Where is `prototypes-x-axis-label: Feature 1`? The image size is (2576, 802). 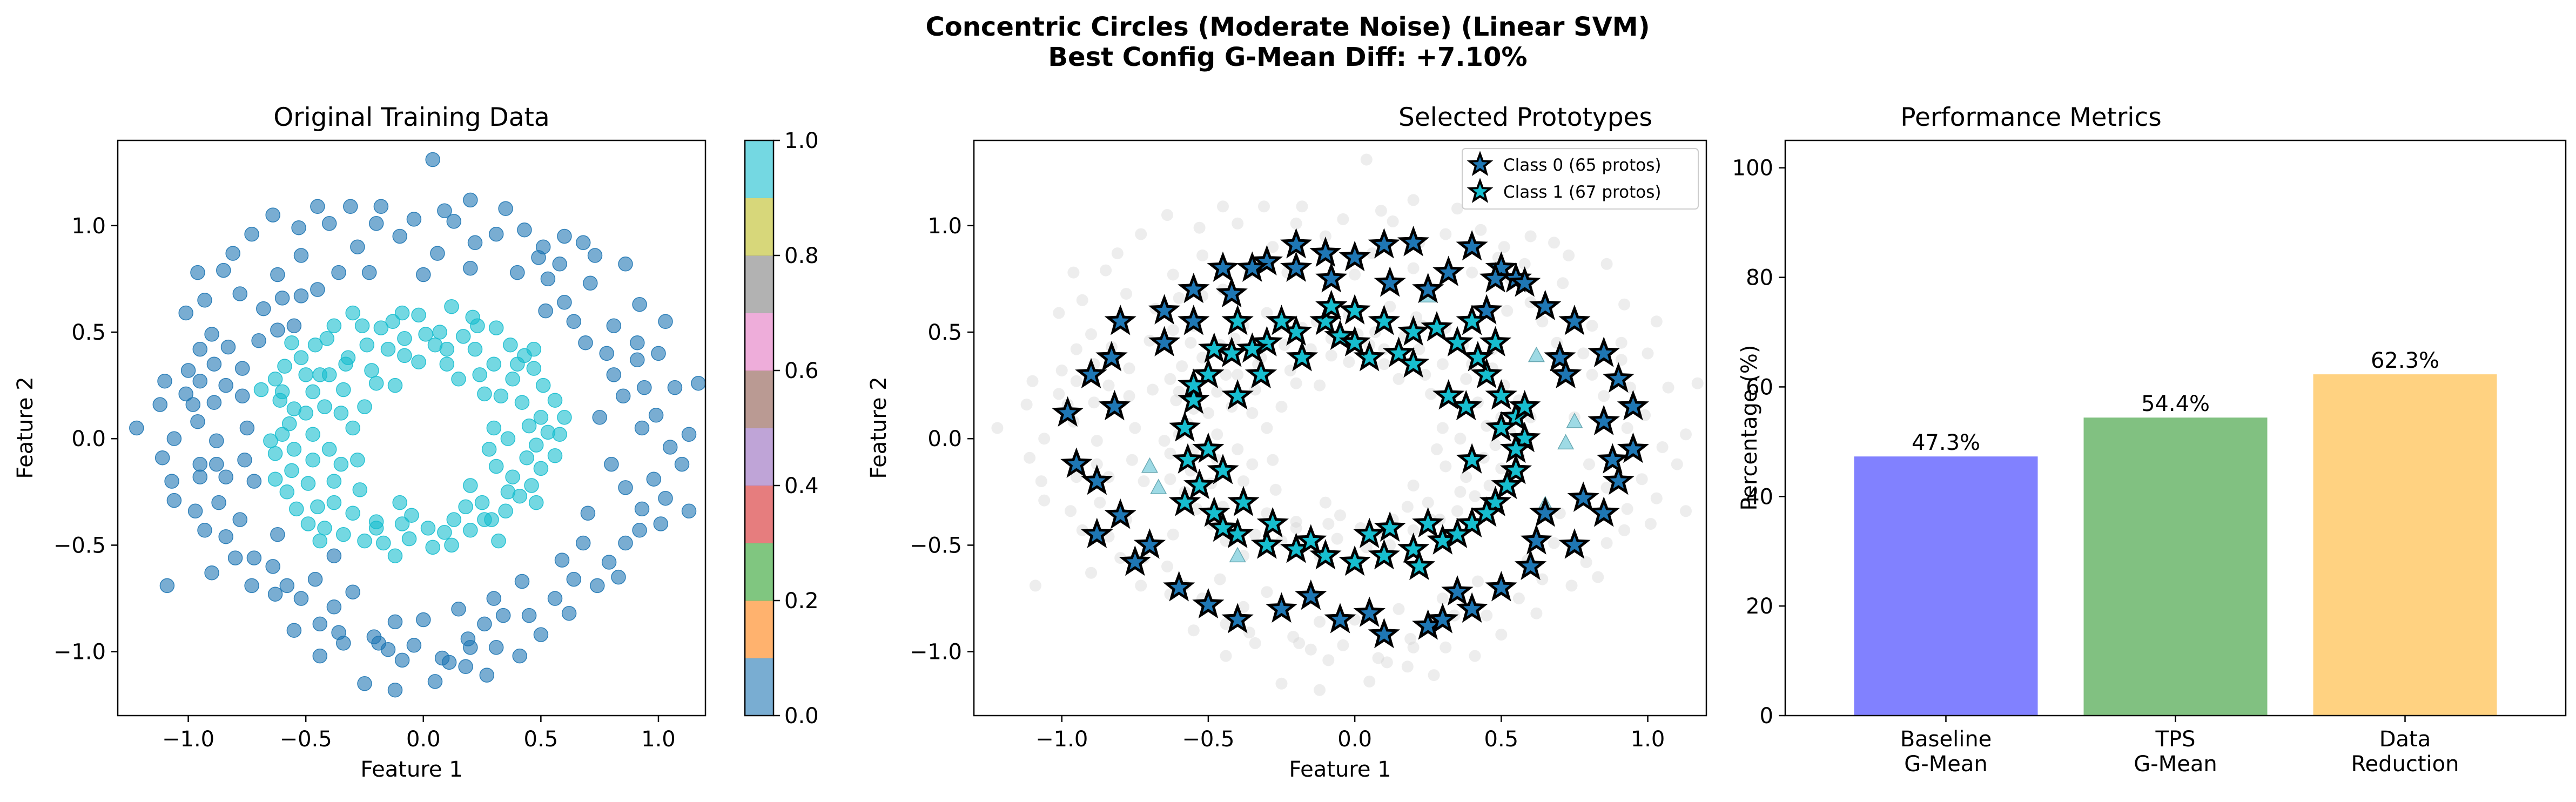
prototypes-x-axis-label: Feature 1 is located at coordinates (1340, 769).